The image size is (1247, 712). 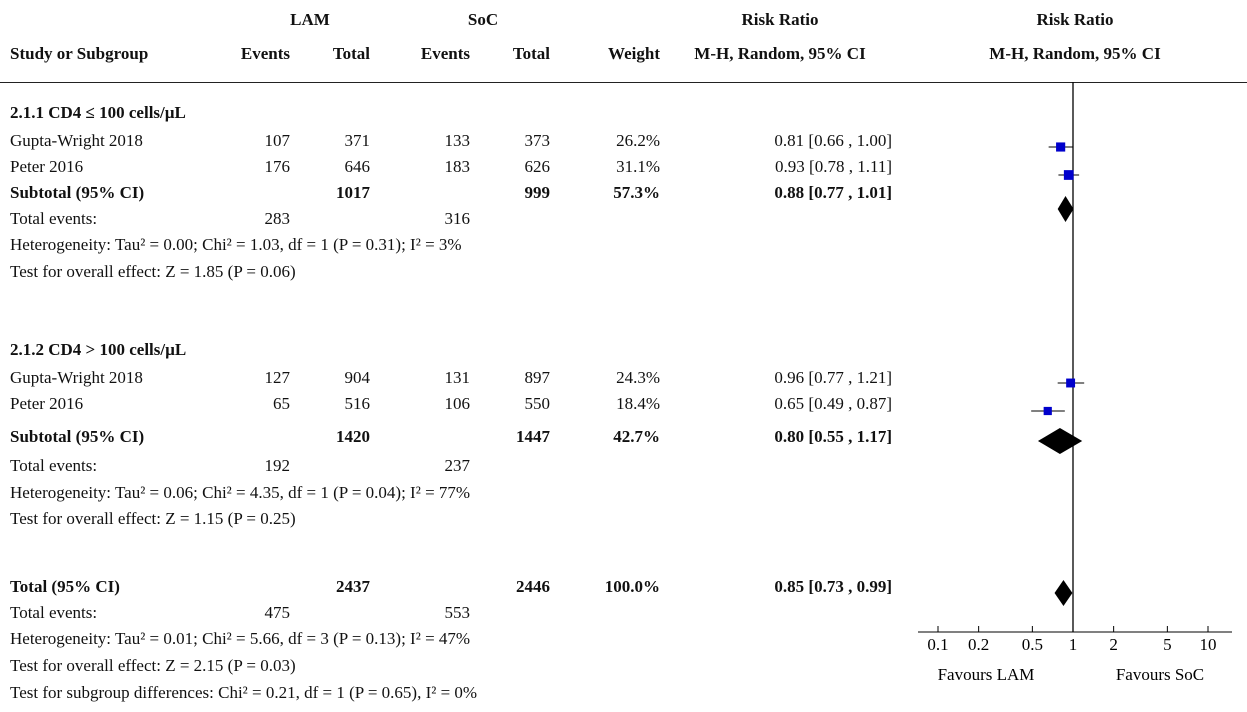 What do you see at coordinates (978, 644) in the screenshot?
I see `x-tick-label: 0.2` at bounding box center [978, 644].